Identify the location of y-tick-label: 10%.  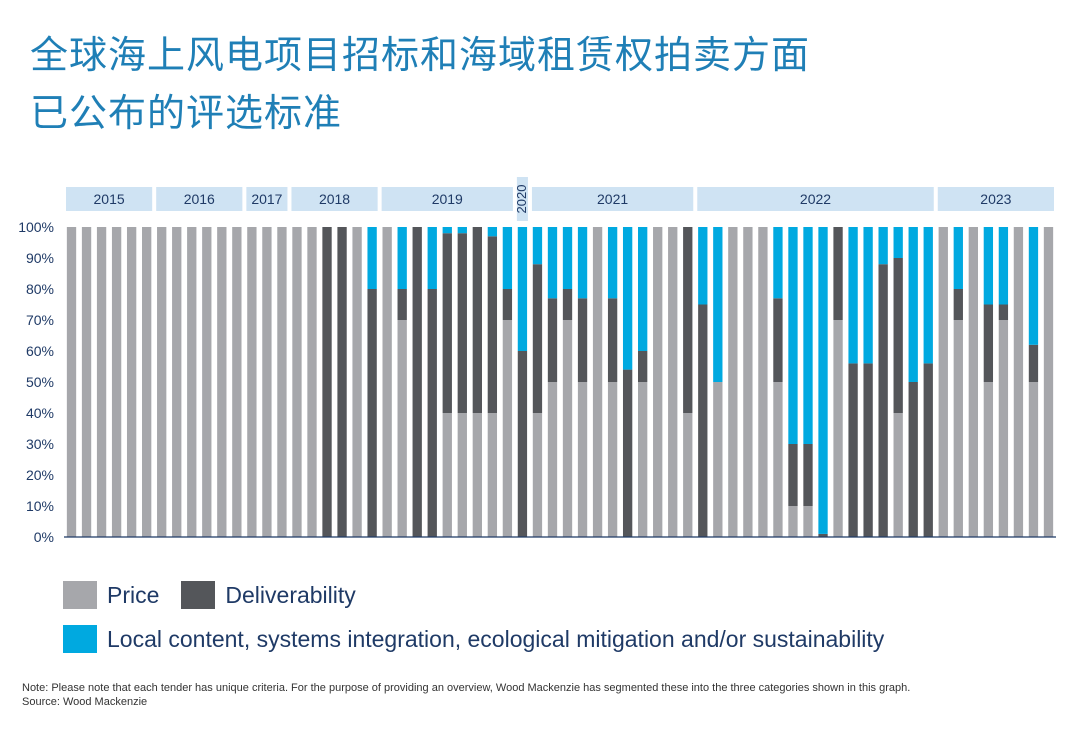
(40, 506).